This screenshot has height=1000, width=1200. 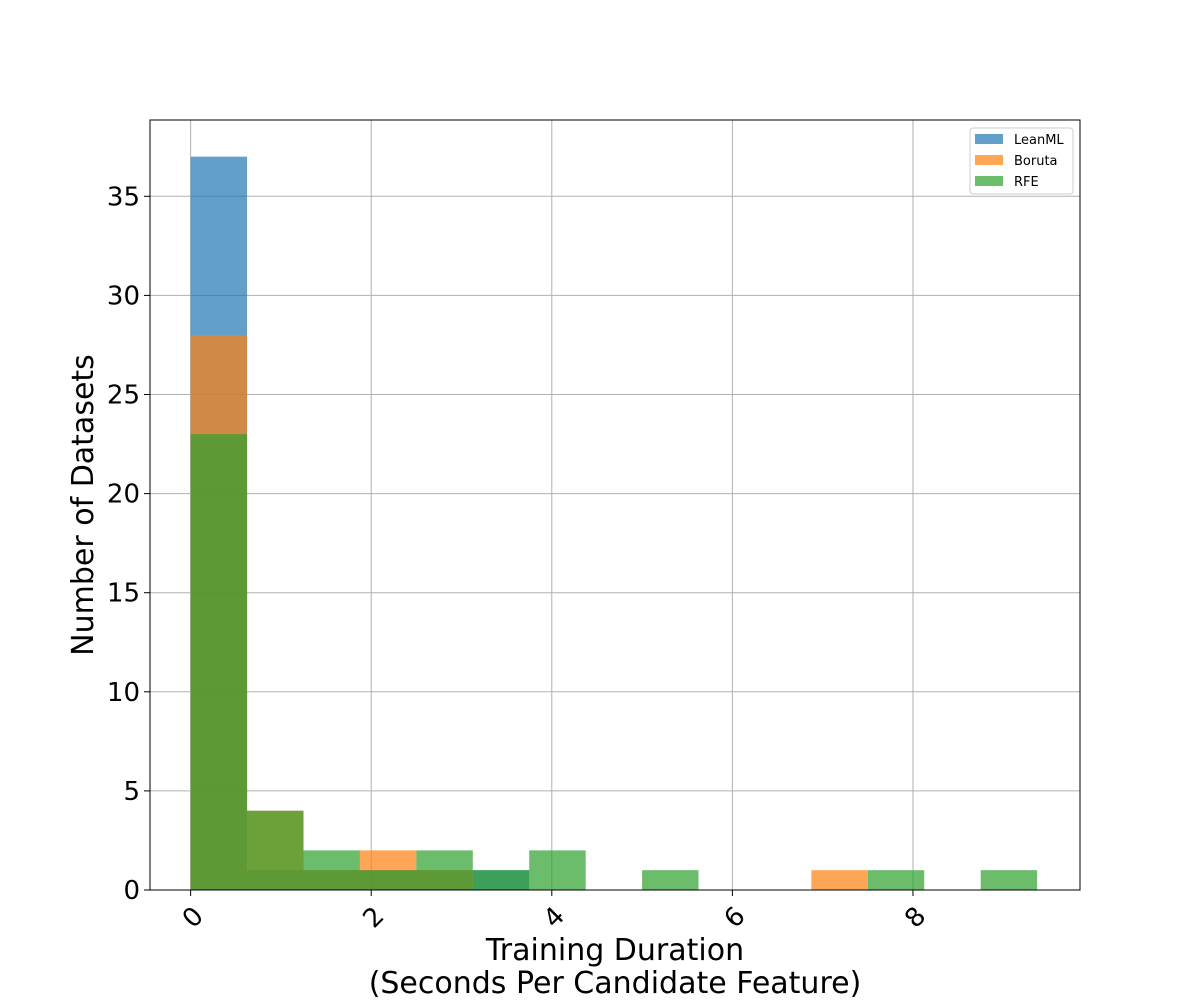 I want to click on y-tick-label: 30, so click(x=123, y=296).